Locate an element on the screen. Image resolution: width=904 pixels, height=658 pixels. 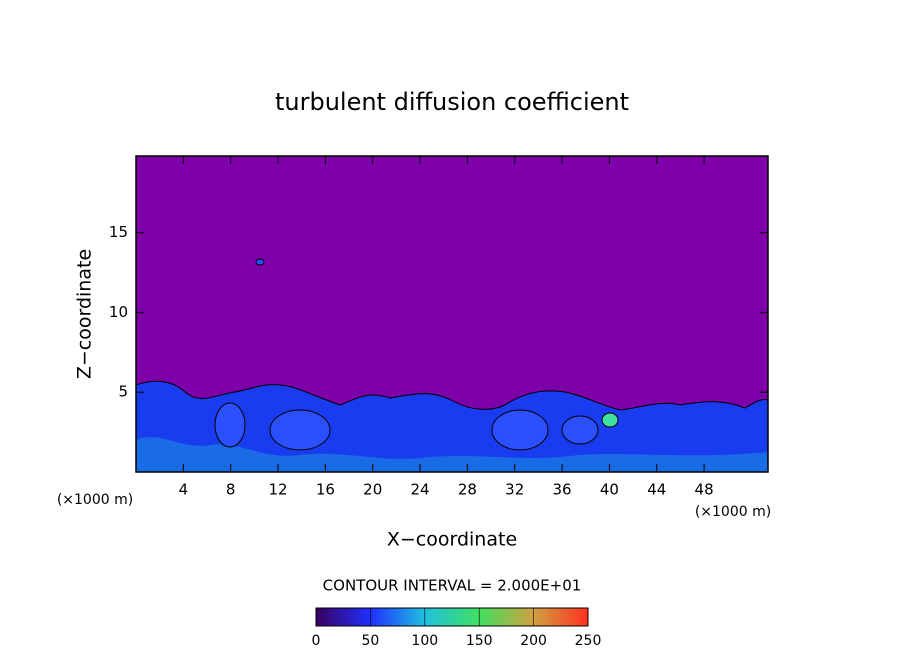
x-axis-label: X−coordinate is located at coordinates (452, 540).